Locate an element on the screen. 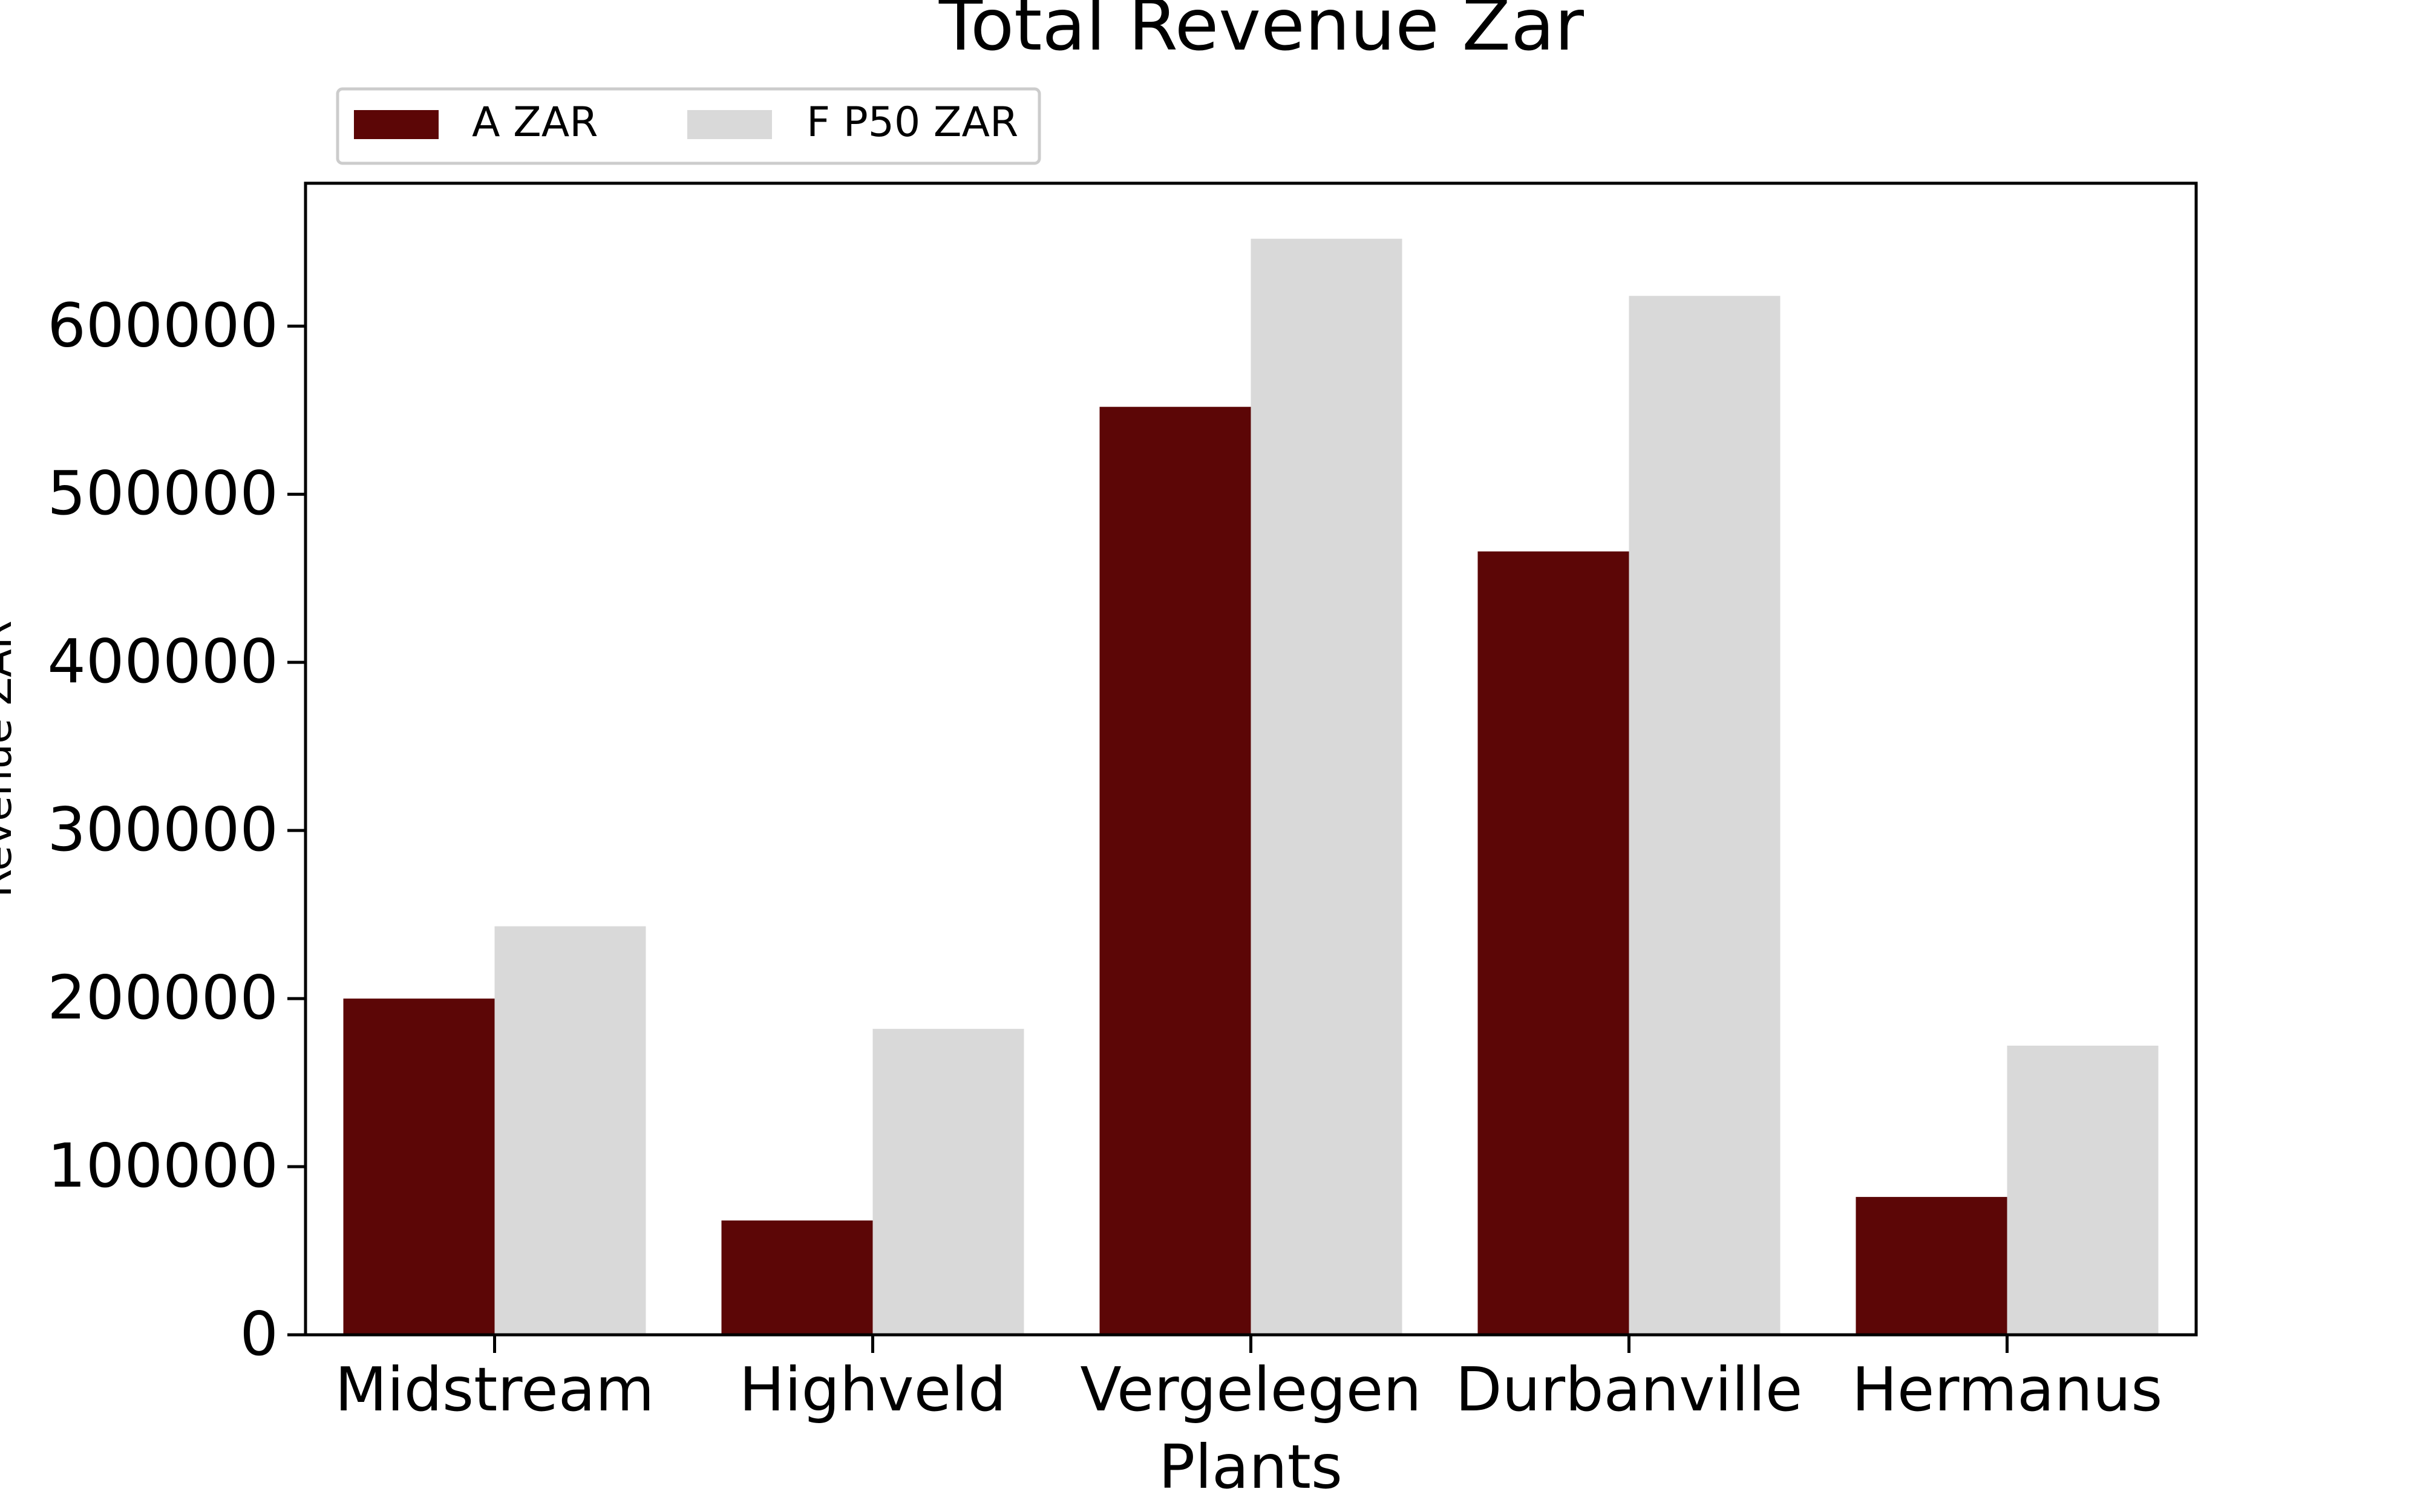 Image resolution: width=2420 pixels, height=1512 pixels. bar-vergelegen-f-p50-zar is located at coordinates (1327, 787).